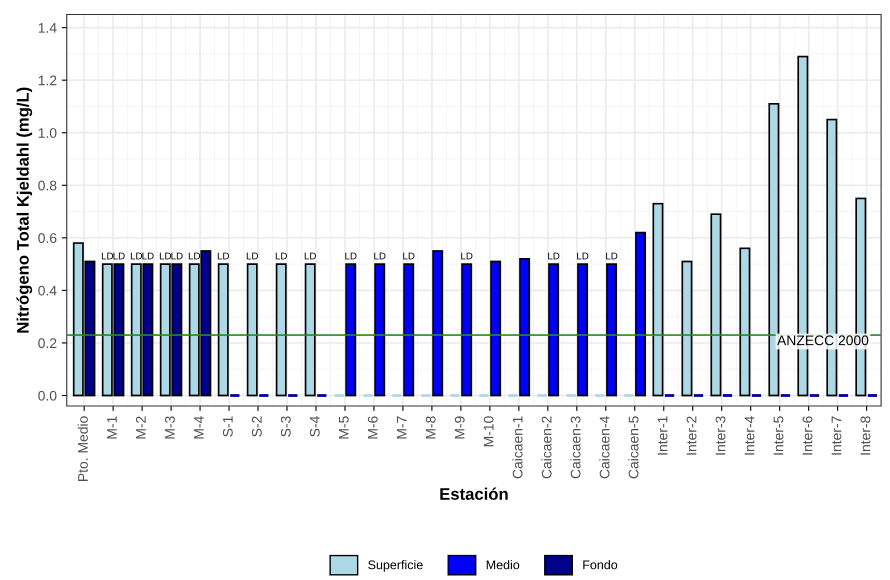 The width and height of the screenshot is (890, 580). What do you see at coordinates (47, 133) in the screenshot?
I see `y-tick-label: 1.0` at bounding box center [47, 133].